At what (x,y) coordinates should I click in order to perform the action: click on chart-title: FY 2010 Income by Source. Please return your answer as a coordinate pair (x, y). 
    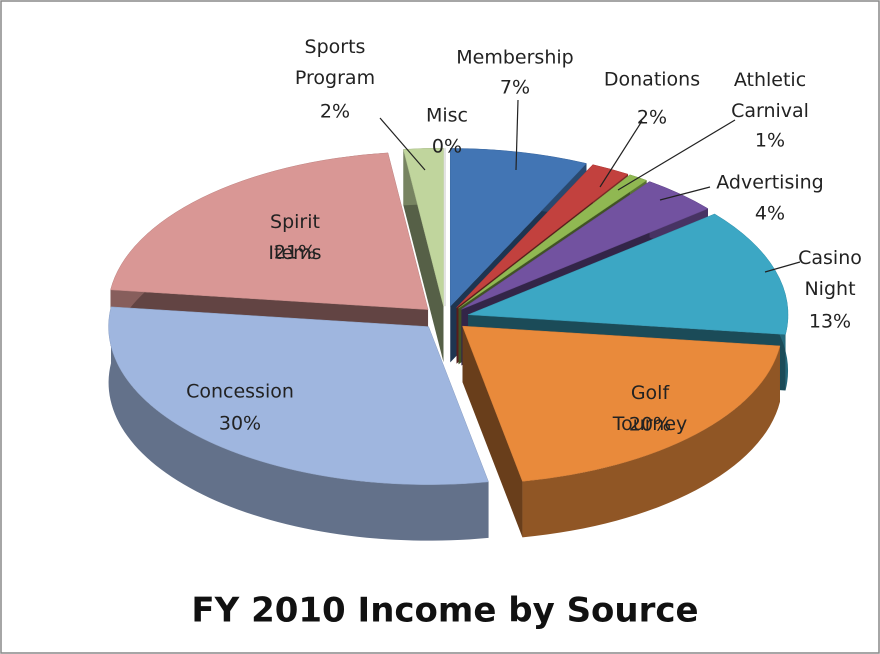
    Looking at the image, I should click on (444, 611).